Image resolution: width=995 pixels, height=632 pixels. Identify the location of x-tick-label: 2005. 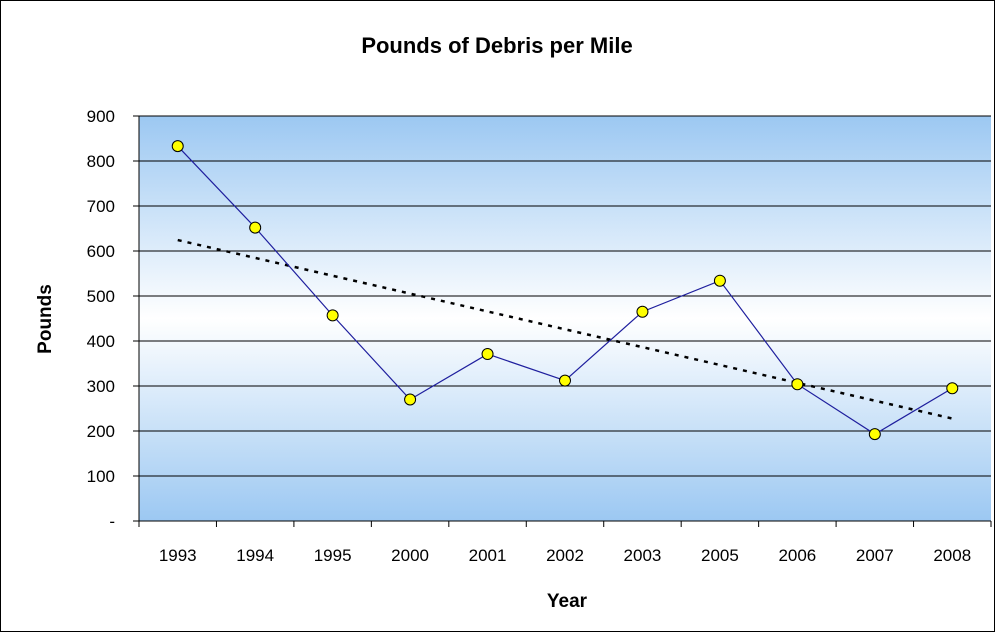
(720, 555).